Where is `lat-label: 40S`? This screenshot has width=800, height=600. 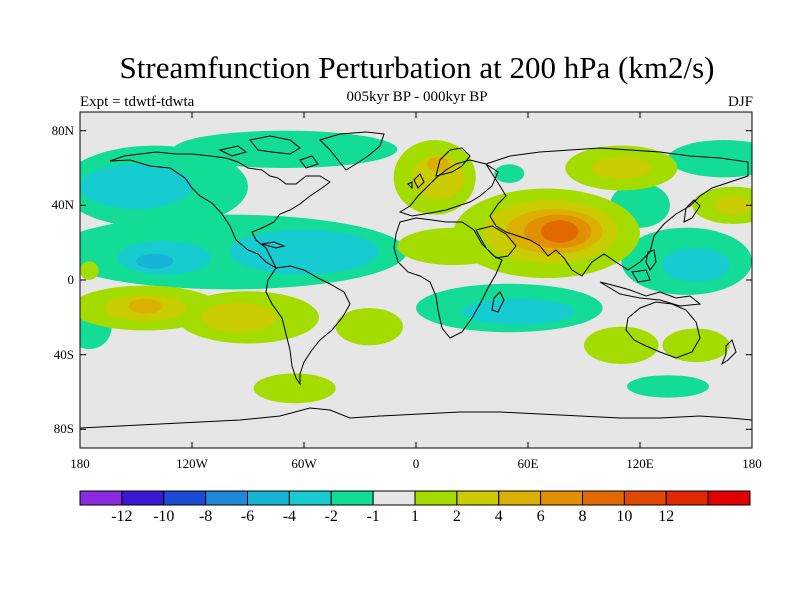
lat-label: 40S is located at coordinates (63, 354).